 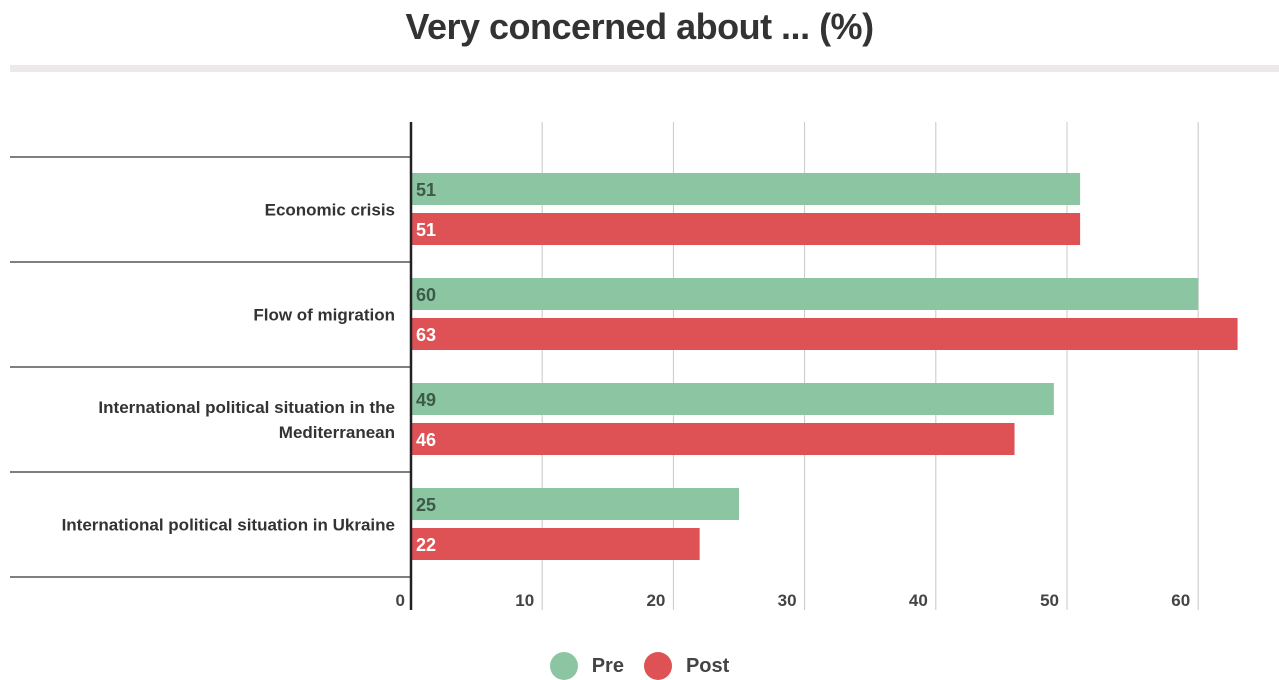 I want to click on category-label: Economic crisis, so click(x=330, y=210).